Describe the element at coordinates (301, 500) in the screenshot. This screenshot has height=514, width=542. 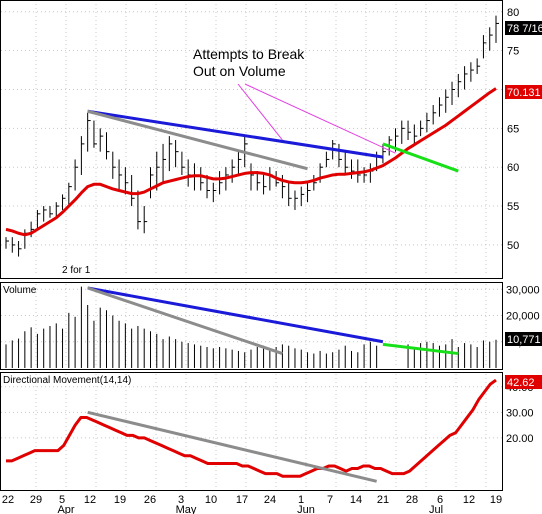
I see `x-tick-label: 1` at that location.